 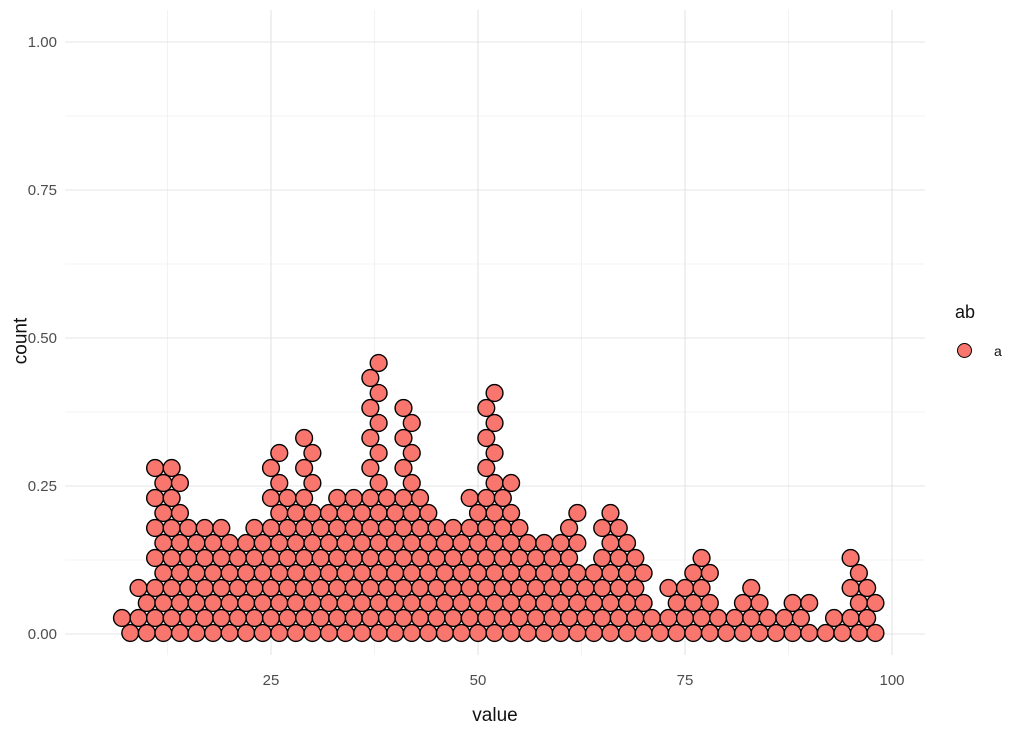 I want to click on legend-item: a, so click(x=990, y=350).